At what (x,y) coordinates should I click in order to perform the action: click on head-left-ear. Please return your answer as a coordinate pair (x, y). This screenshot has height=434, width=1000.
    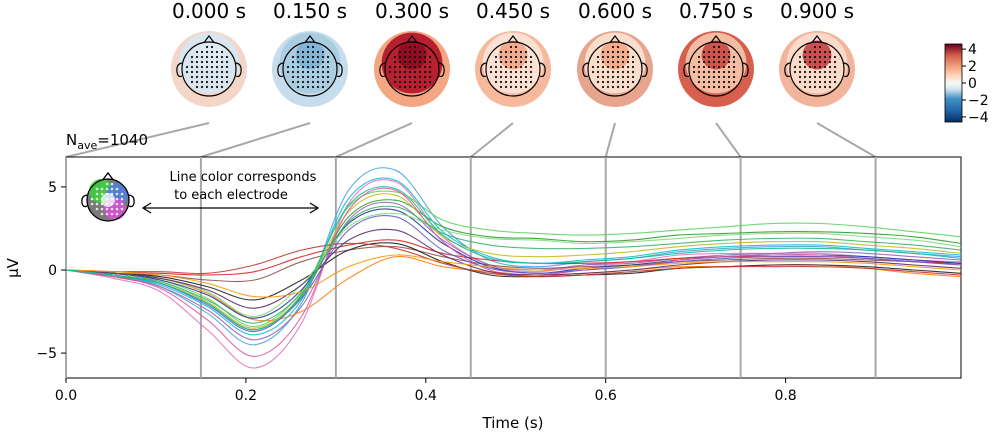
    Looking at the image, I should click on (585, 70).